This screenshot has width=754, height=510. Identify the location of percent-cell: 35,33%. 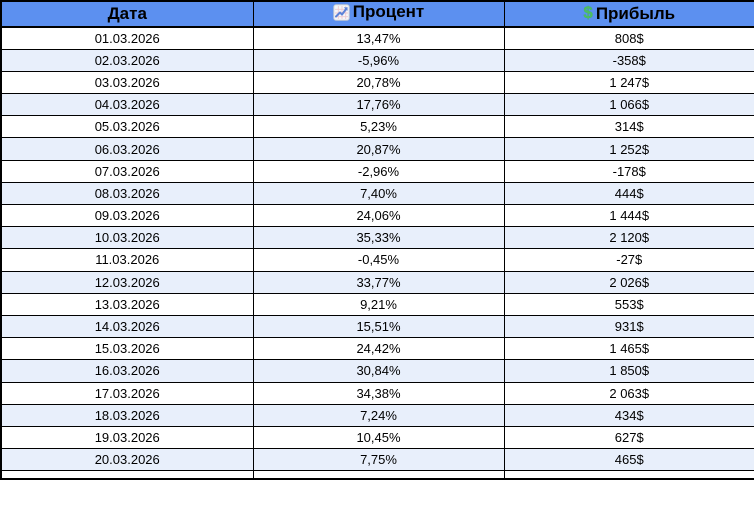
(378, 238).